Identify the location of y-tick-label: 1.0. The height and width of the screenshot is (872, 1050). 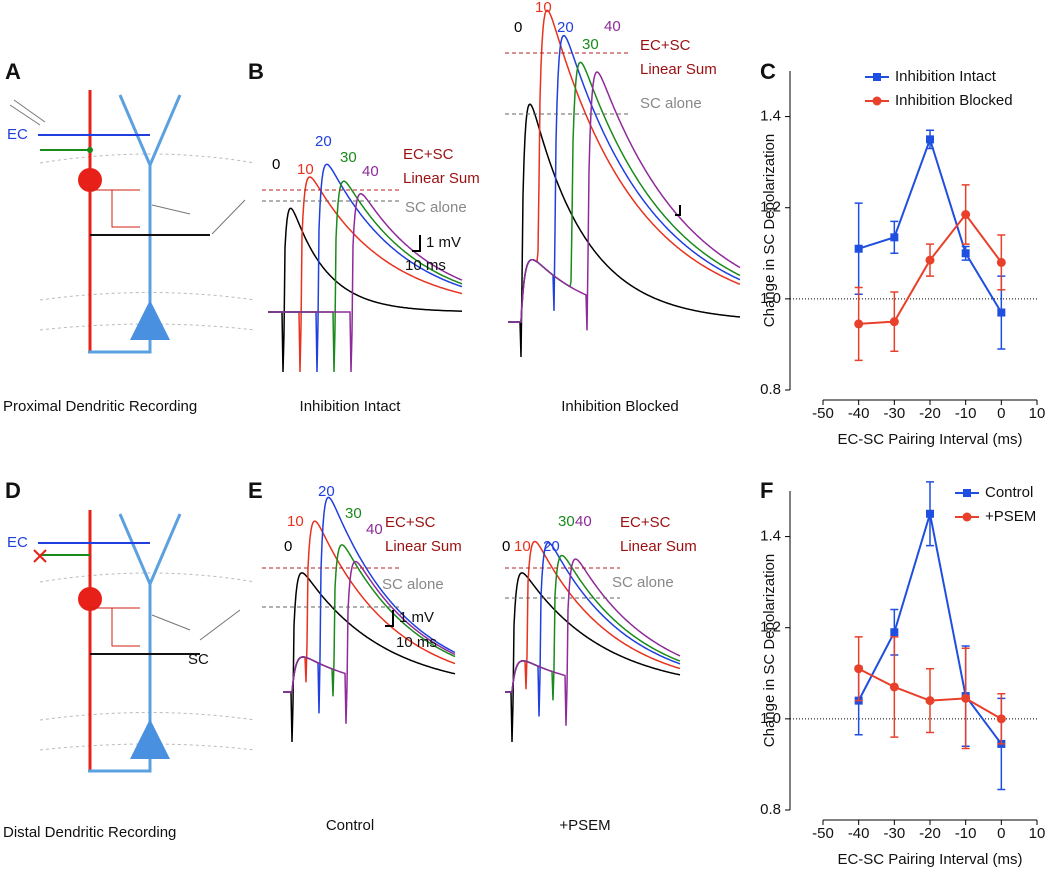
(770, 718).